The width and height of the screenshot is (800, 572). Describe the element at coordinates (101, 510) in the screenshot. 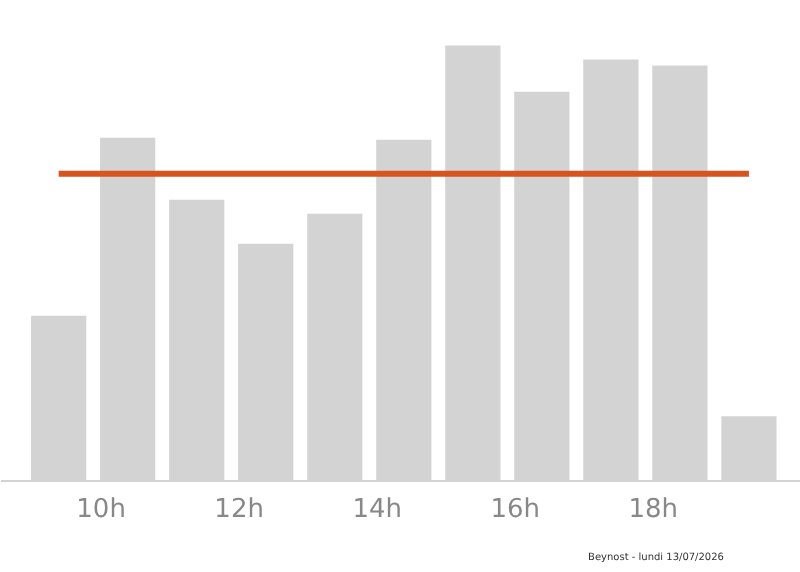

I see `x-tick-label: 10h` at that location.